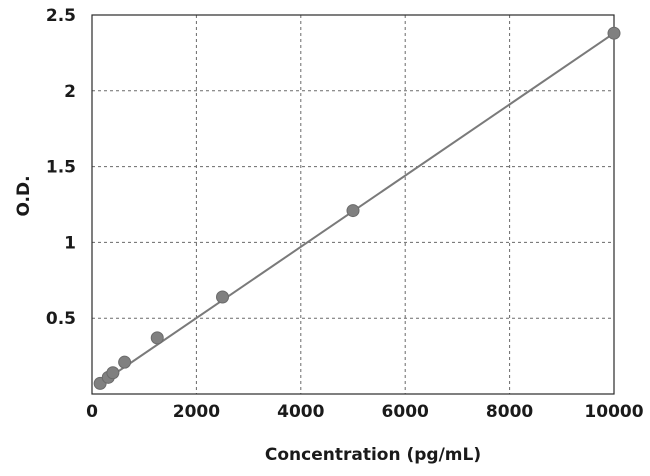 Image resolution: width=650 pixels, height=476 pixels. Describe the element at coordinates (405, 412) in the screenshot. I see `x-tick-label: 6000` at that location.